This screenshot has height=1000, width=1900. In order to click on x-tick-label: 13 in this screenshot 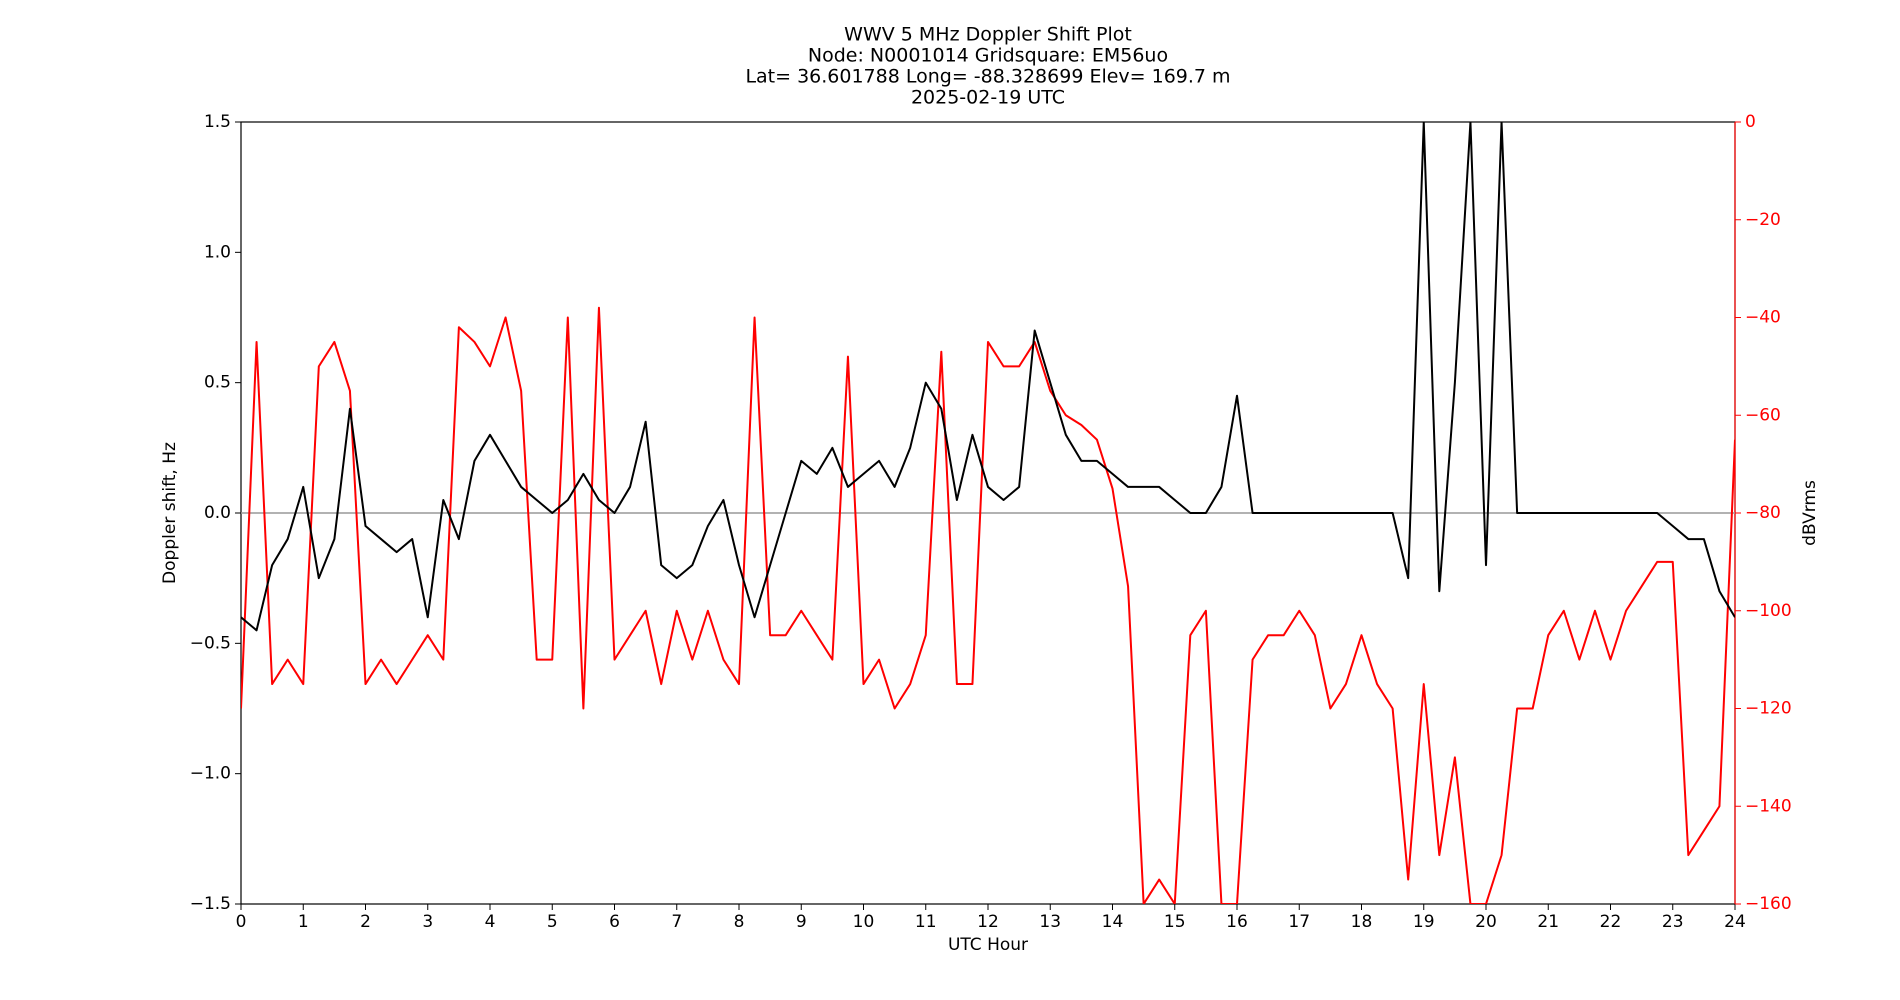, I will do `click(1050, 922)`.